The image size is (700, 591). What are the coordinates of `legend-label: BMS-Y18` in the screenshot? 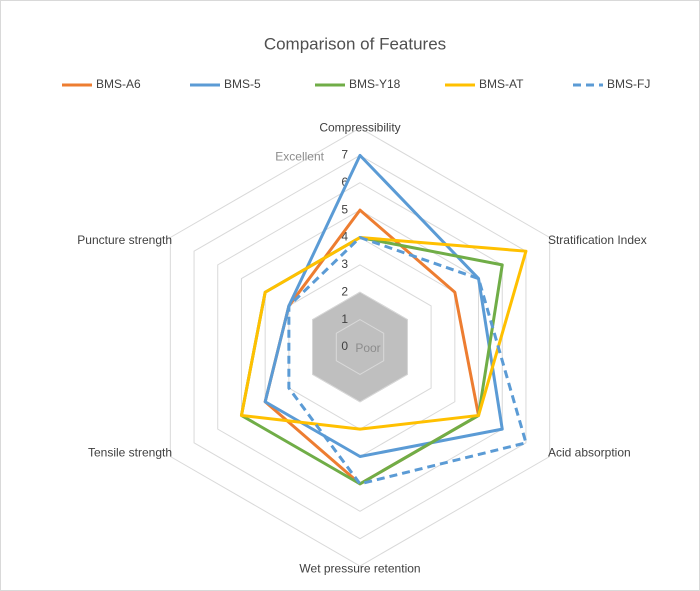 It's located at (375, 84).